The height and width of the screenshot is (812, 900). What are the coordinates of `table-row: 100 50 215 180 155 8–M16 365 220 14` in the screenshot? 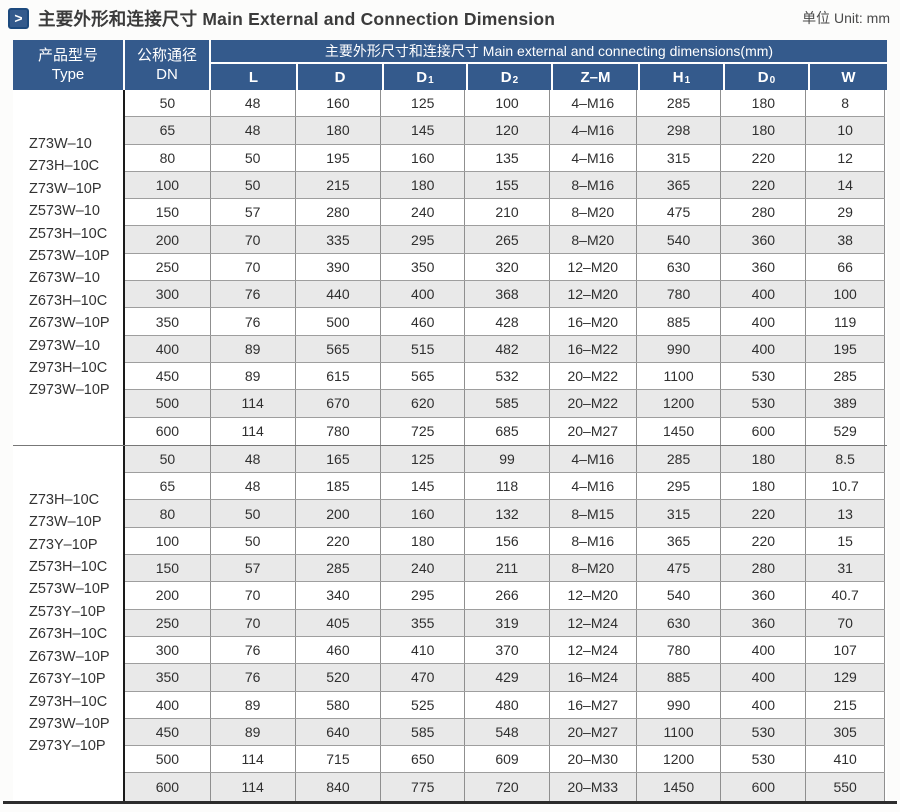 It's located at (505, 185).